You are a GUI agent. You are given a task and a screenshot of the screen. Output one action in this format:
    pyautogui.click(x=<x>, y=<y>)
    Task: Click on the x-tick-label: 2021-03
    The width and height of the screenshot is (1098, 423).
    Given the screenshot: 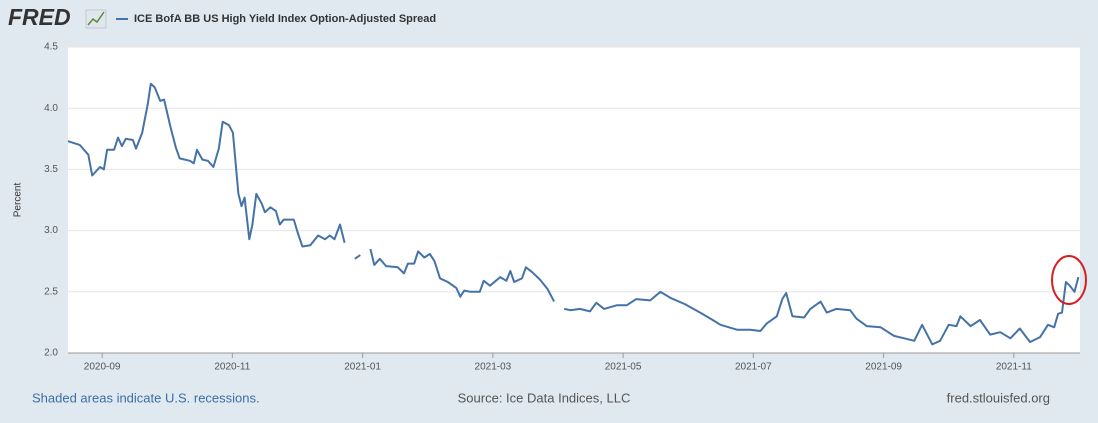 What is the action you would take?
    pyautogui.click(x=493, y=367)
    